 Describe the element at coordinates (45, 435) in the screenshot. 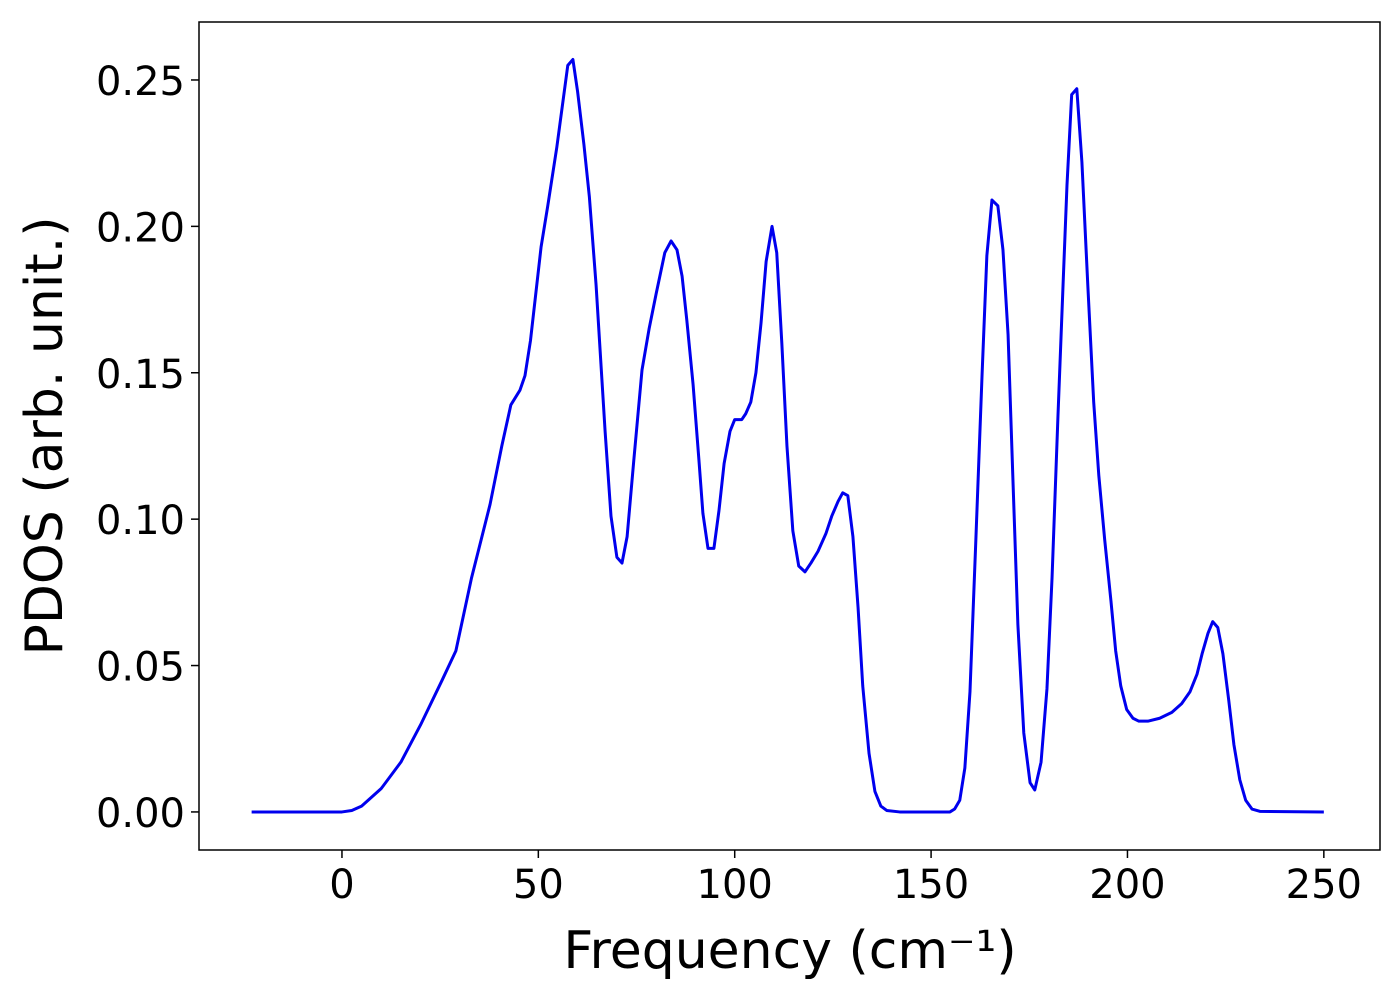

I see `y-axis-label: PDOS (arb. unit.)` at that location.